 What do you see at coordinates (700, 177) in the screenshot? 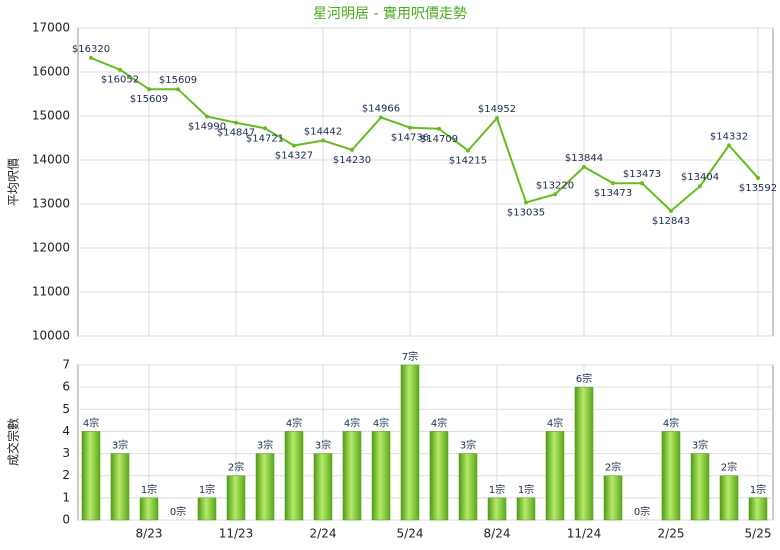
I see `data-label: $13404` at bounding box center [700, 177].